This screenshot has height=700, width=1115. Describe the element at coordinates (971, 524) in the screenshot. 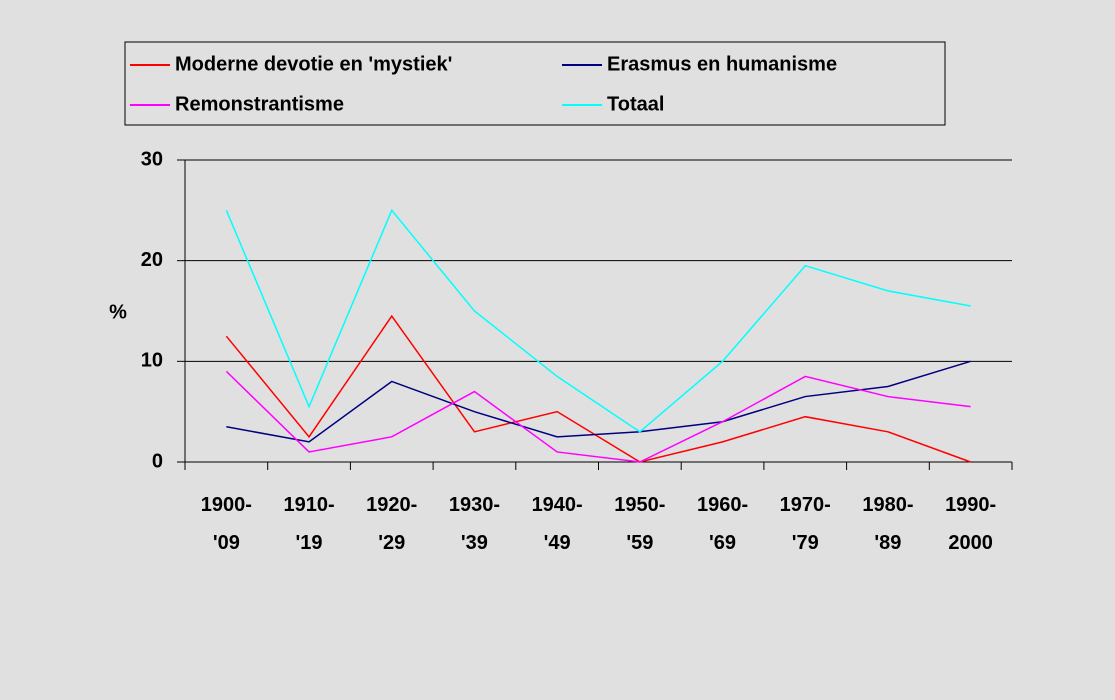

I see `x-tick-label: 1990- 2000` at that location.